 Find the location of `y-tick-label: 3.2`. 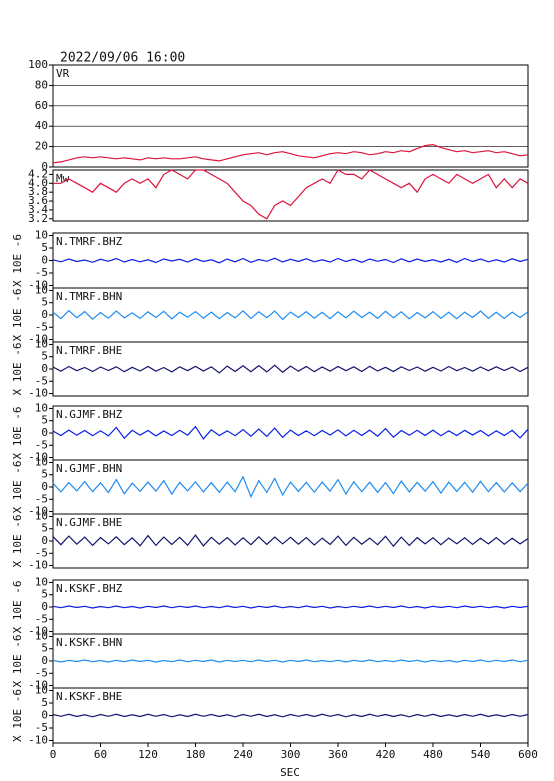

y-tick-label: 3.2 is located at coordinates (38, 218).